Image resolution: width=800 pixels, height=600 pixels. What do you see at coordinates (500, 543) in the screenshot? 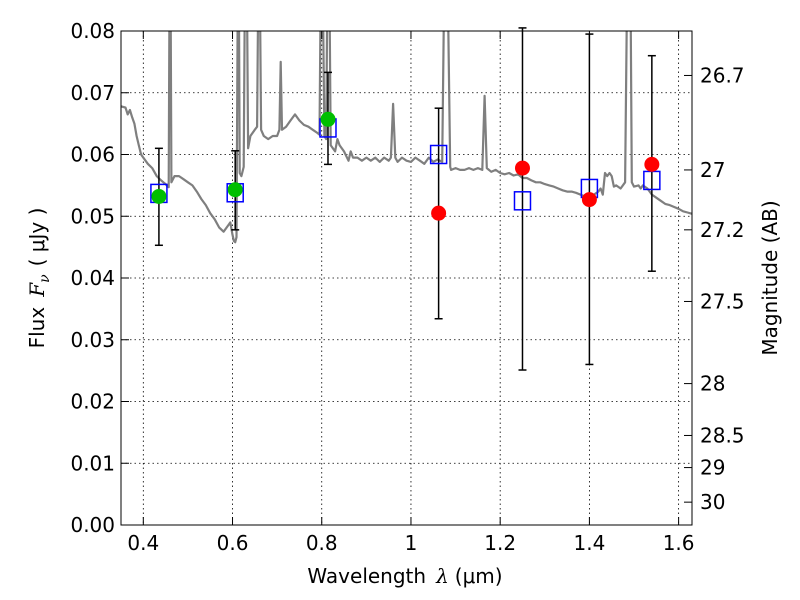
I see `x-tick-label: 1.2` at bounding box center [500, 543].